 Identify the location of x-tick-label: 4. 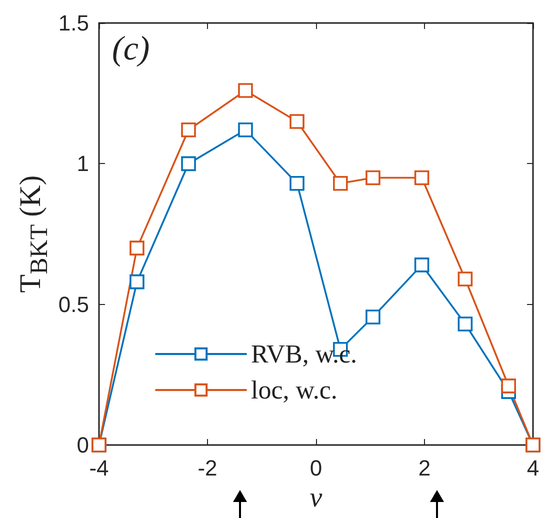
(533, 468).